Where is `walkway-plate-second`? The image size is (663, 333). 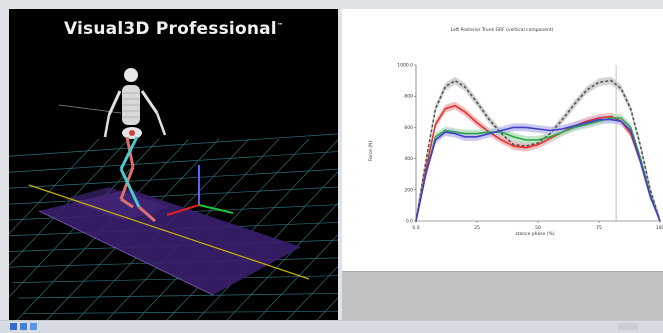
walkway-plate-second is located at coordinates (116, 204).